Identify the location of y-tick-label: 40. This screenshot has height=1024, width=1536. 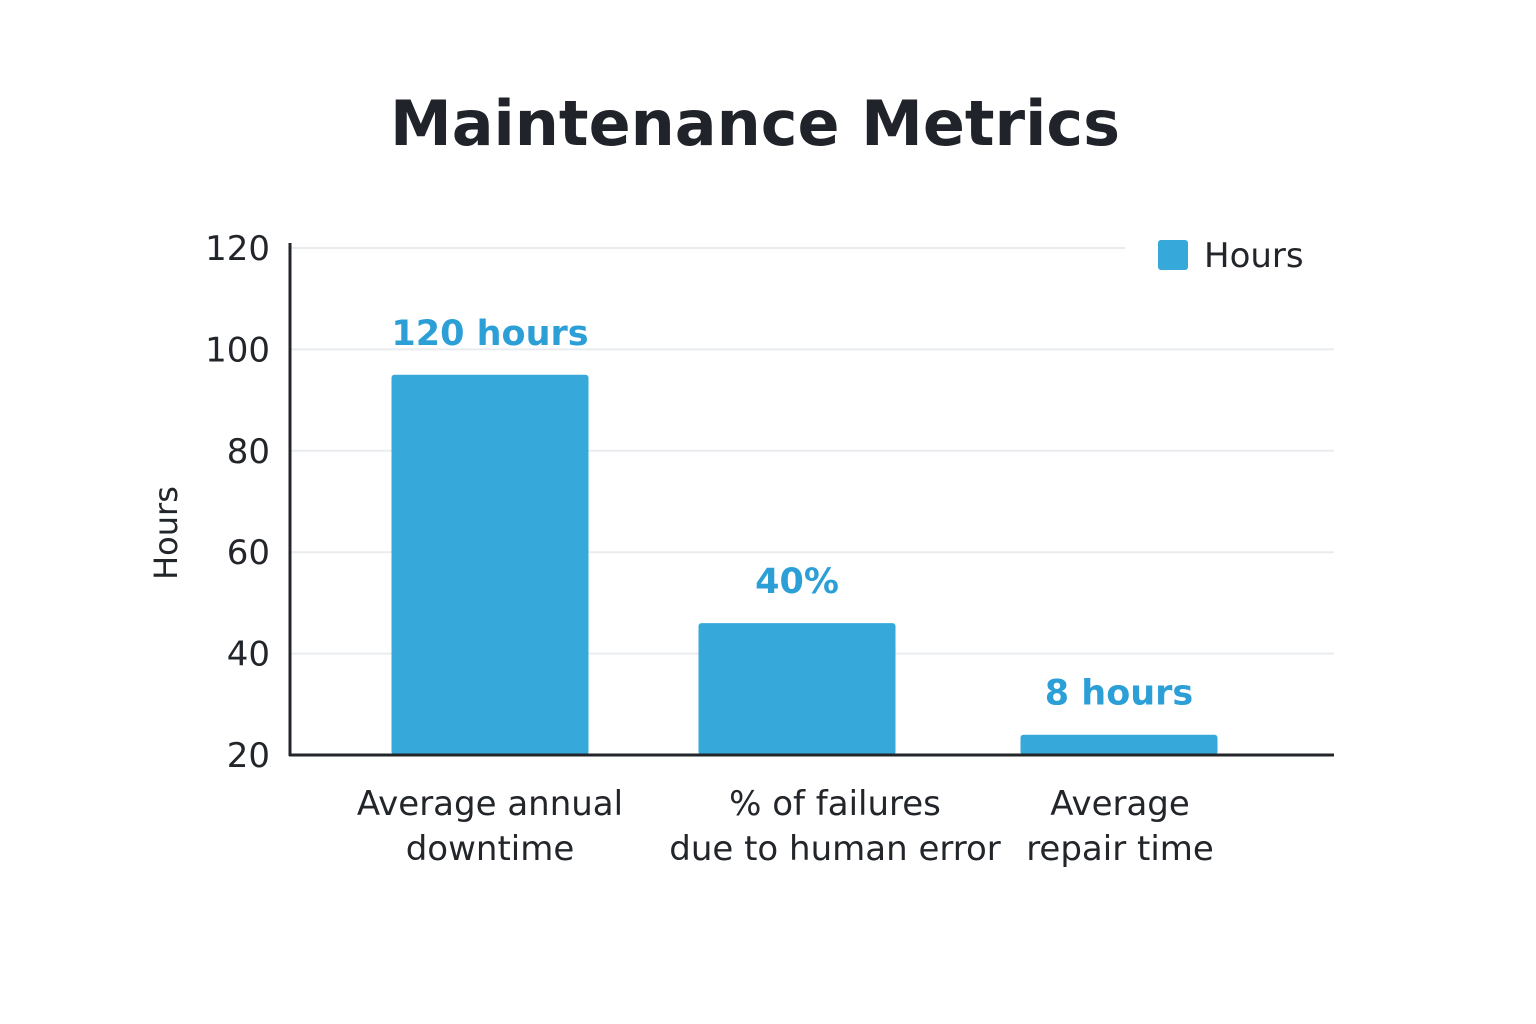
(248, 655).